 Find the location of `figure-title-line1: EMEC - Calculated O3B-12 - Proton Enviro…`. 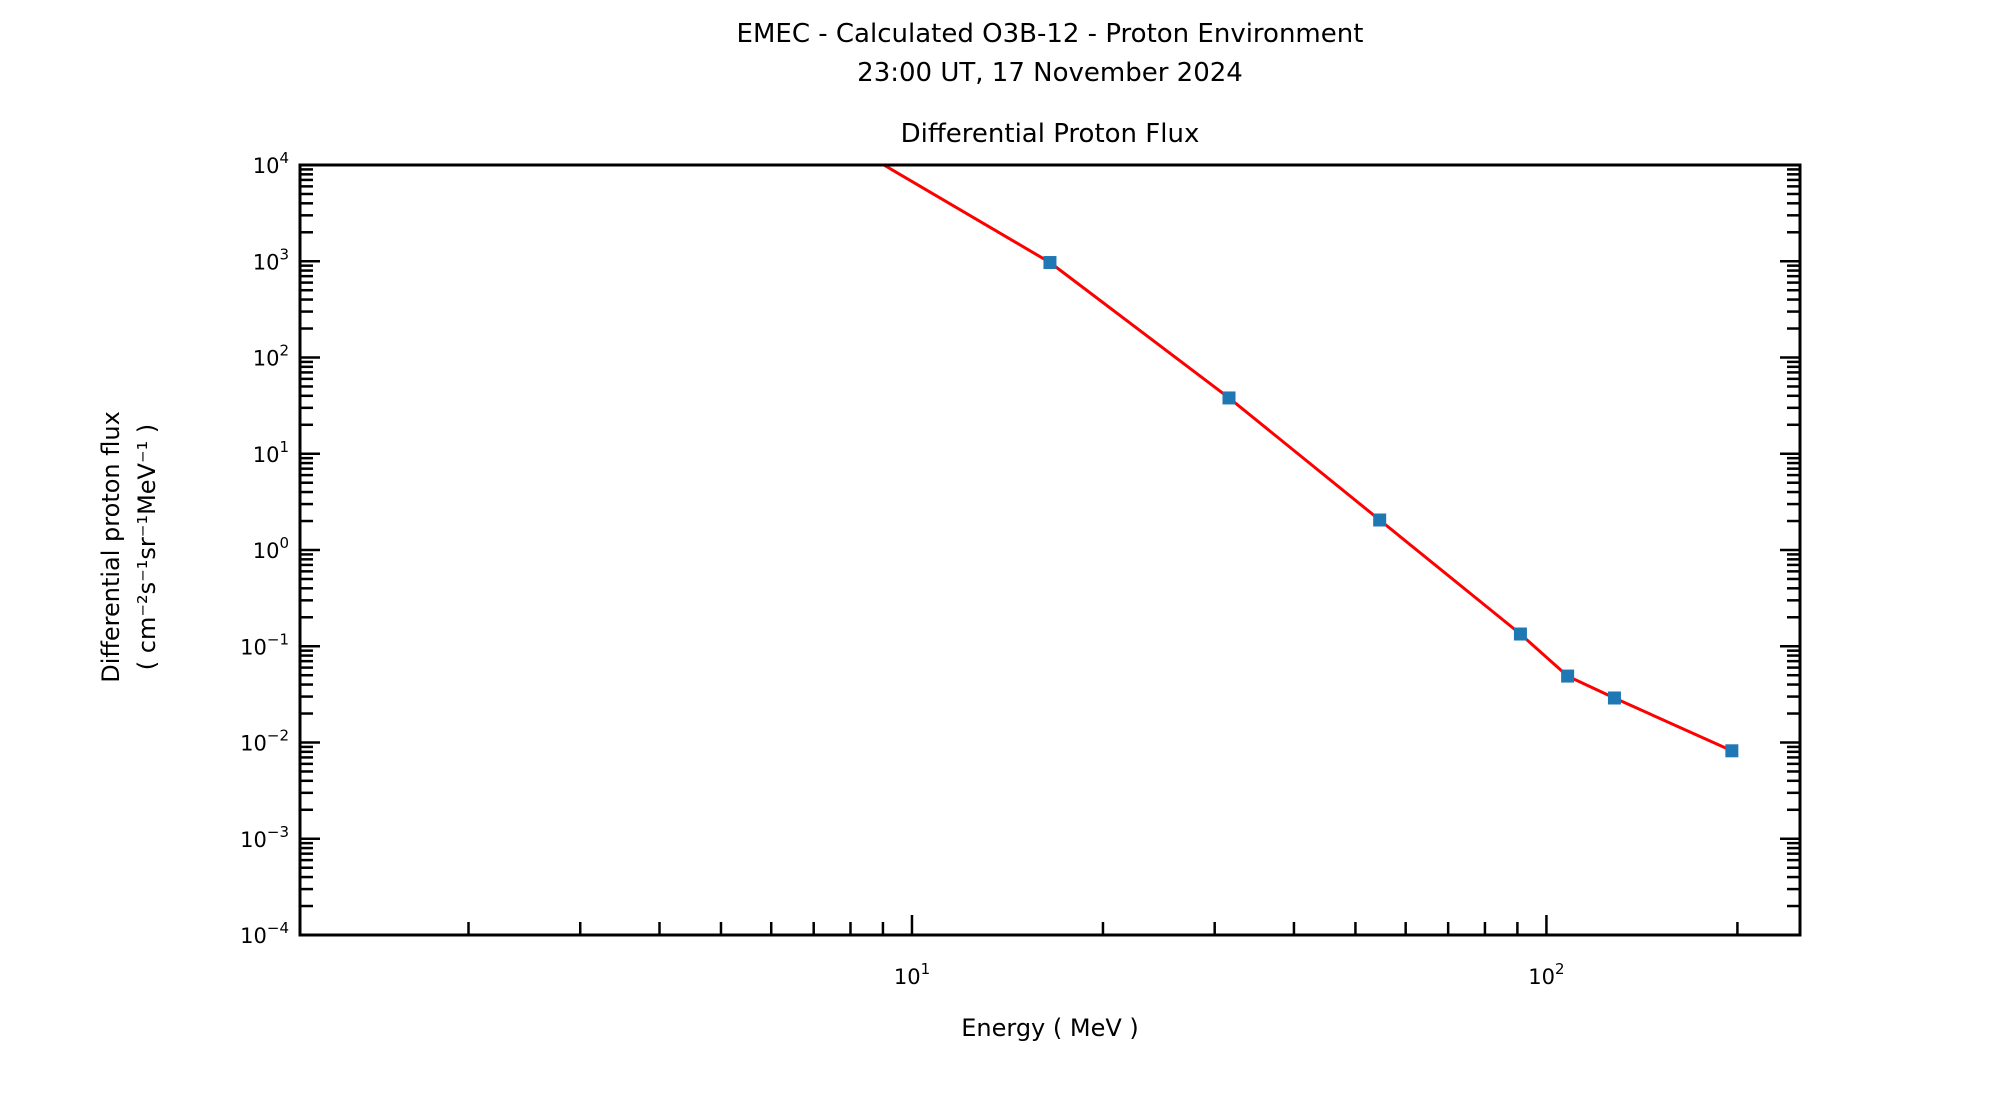

figure-title-line1: EMEC - Calculated O3B-12 - Proton Enviro… is located at coordinates (1050, 34).